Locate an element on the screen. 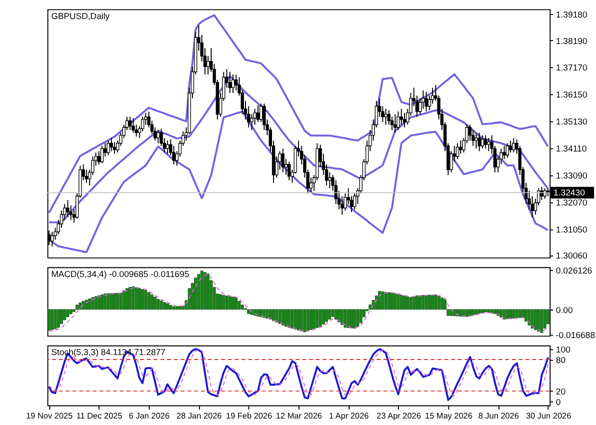  y-tick-label: 1.37170 is located at coordinates (572, 67).